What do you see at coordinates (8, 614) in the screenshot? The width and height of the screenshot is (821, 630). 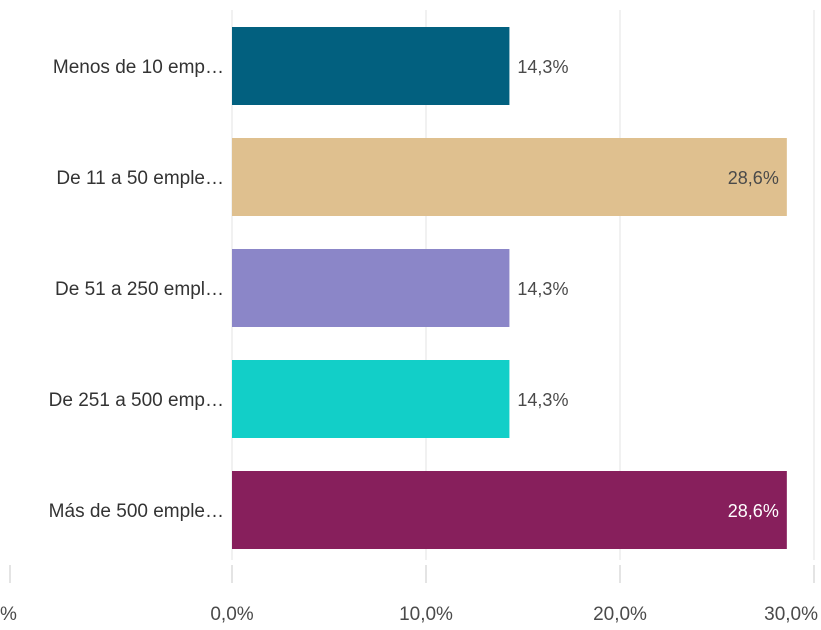 I see `tick-label: %` at bounding box center [8, 614].